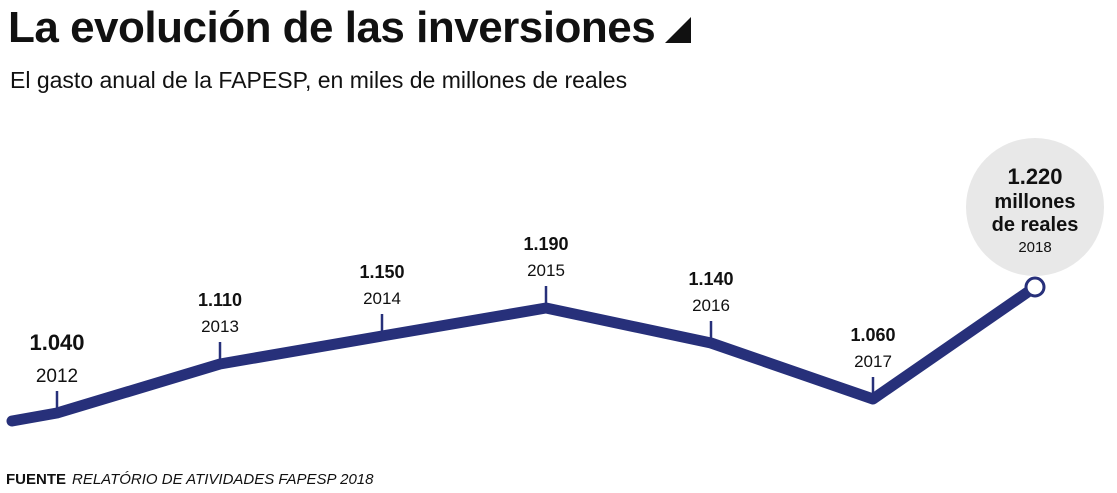 The image size is (1117, 493). I want to click on year-label-2015: 2015, so click(546, 270).